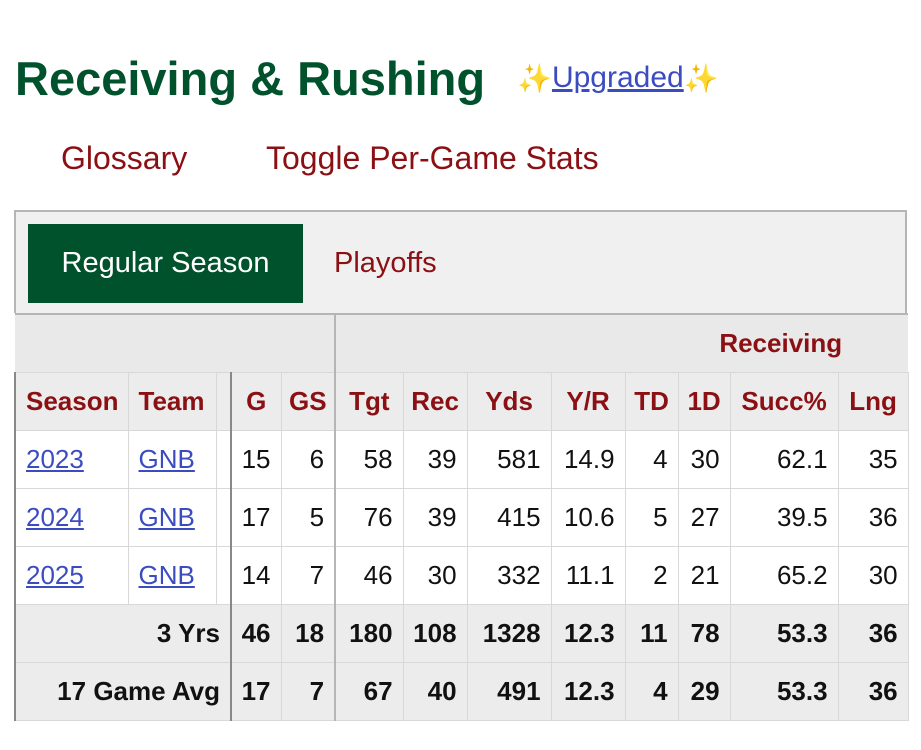 The height and width of the screenshot is (750, 921). Describe the element at coordinates (588, 575) in the screenshot. I see `yr-cell: 11.1` at that location.